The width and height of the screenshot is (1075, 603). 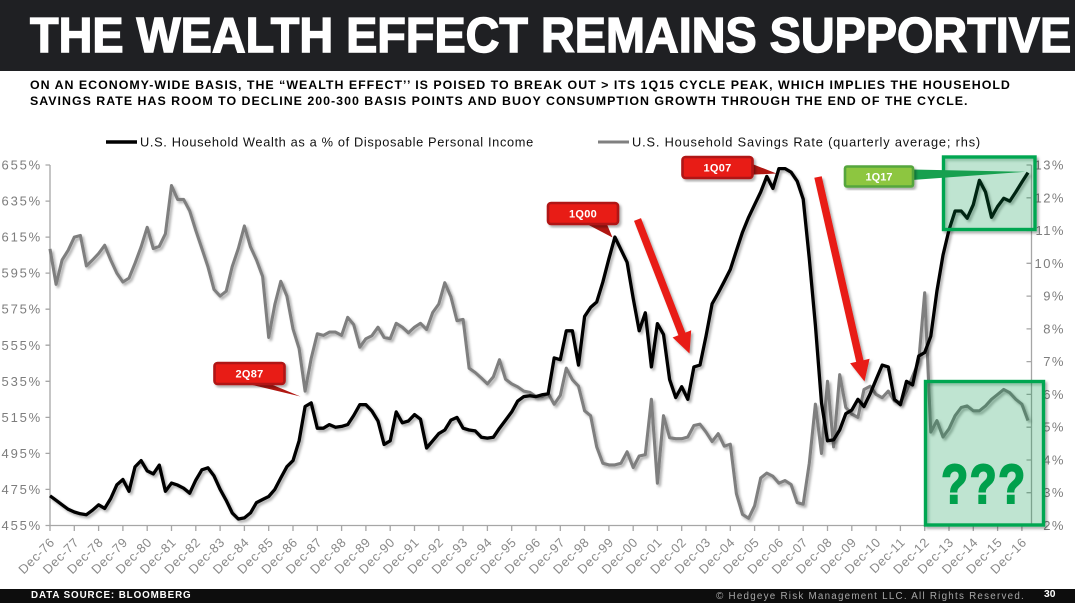 What do you see at coordinates (22, 381) in the screenshot?
I see `svg-text: 535%` at bounding box center [22, 381].